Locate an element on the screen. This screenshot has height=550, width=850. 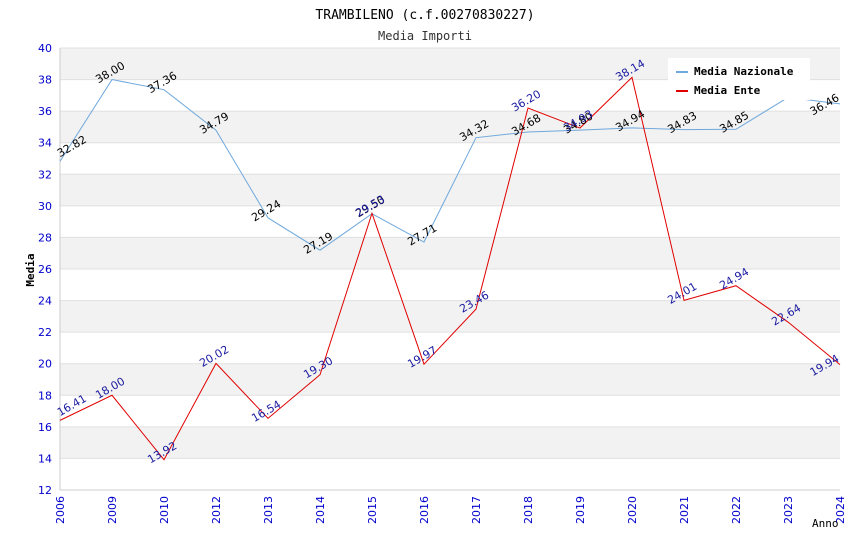
x-tick-label: 2019 is located at coordinates (580, 510).